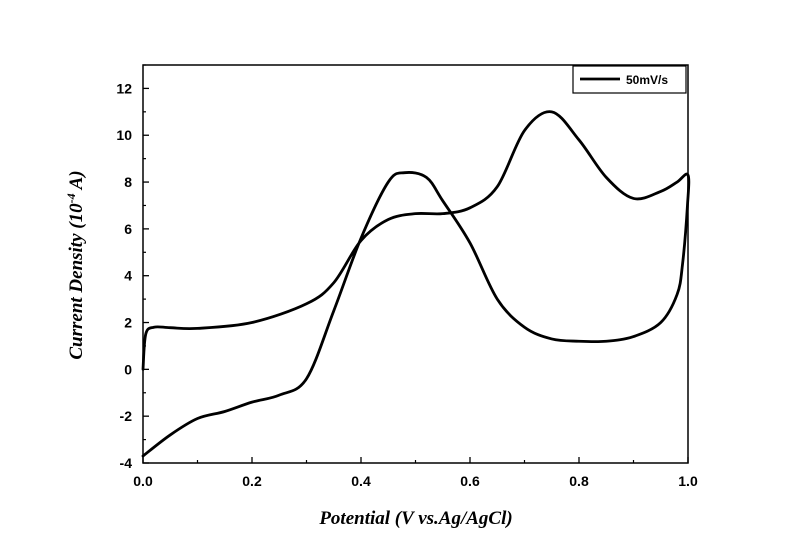 This screenshot has width=800, height=558. What do you see at coordinates (76, 281) in the screenshot?
I see `y-axis-title-prefix: Current Density (10` at bounding box center [76, 281].